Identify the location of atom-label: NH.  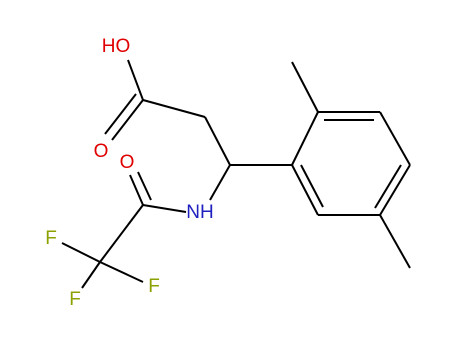
(199, 212).